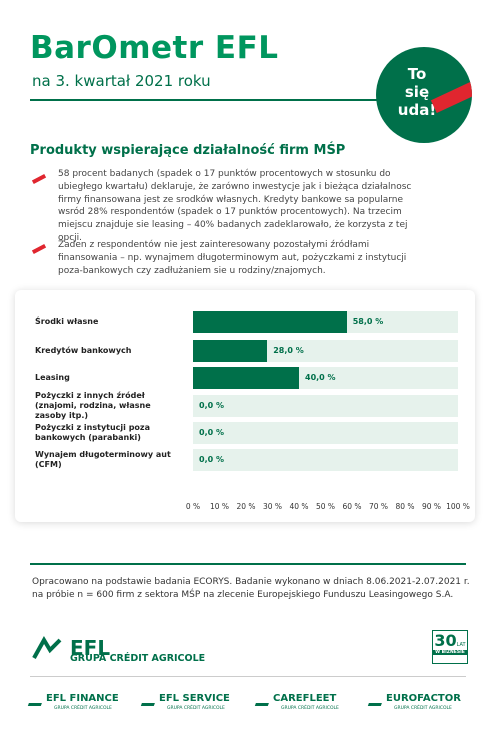 Image resolution: width=500 pixels, height=730 pixels. I want to click on anniversary: 30LAT W BIZNESIE, so click(450, 647).